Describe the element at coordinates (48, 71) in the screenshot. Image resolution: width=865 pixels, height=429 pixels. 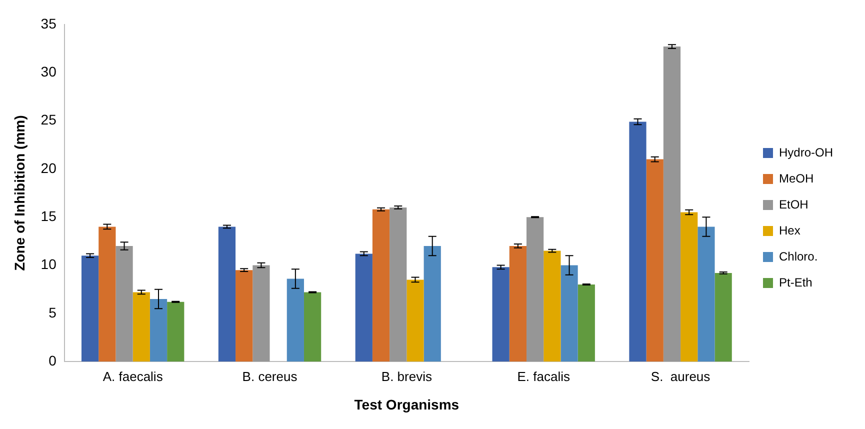
I see `y-tick-label: 30` at that location.